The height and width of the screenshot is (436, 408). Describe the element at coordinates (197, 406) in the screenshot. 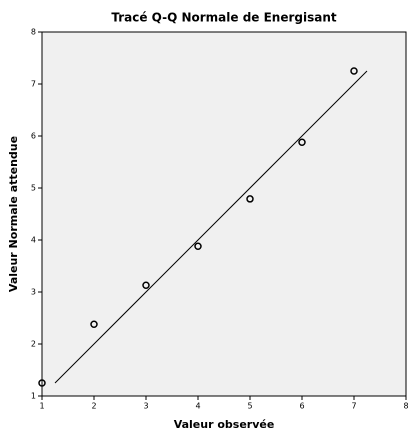

I see `x-tick-label: 4` at that location.